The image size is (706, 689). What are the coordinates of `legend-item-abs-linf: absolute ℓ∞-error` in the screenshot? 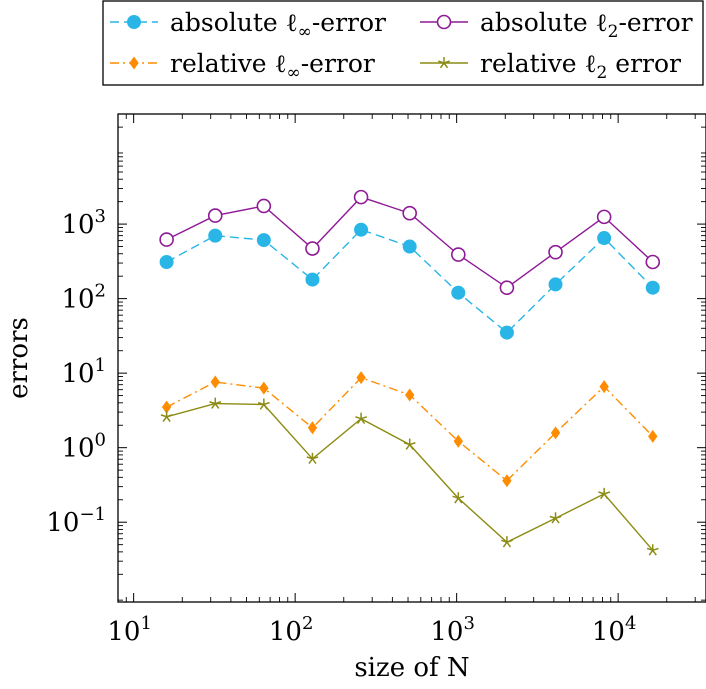 It's located at (248, 25).